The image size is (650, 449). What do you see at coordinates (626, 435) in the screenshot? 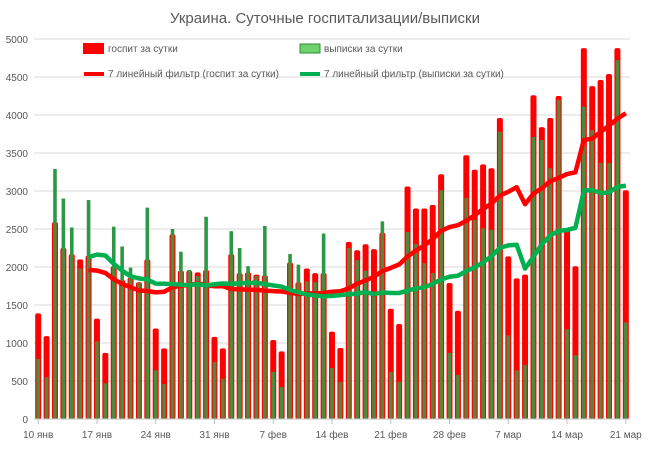
I see `x-tick-label: 21 мар` at bounding box center [626, 435].